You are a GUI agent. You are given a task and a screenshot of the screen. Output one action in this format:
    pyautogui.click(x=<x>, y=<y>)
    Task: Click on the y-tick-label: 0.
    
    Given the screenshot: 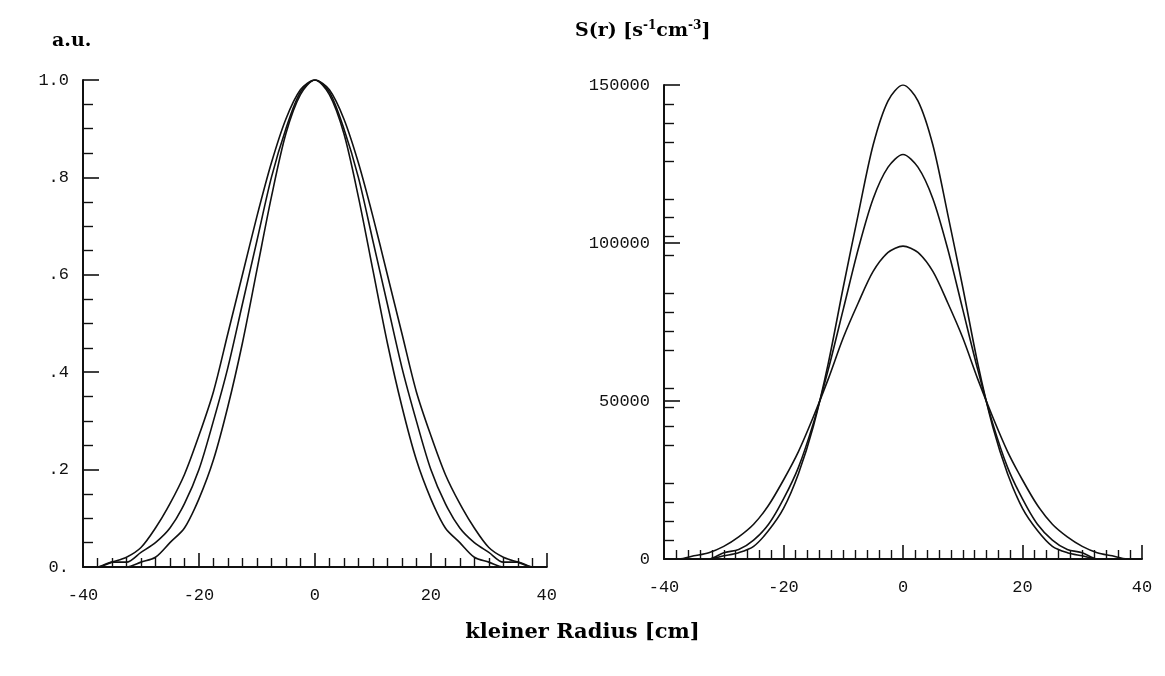 What is the action you would take?
    pyautogui.click(x=58, y=567)
    